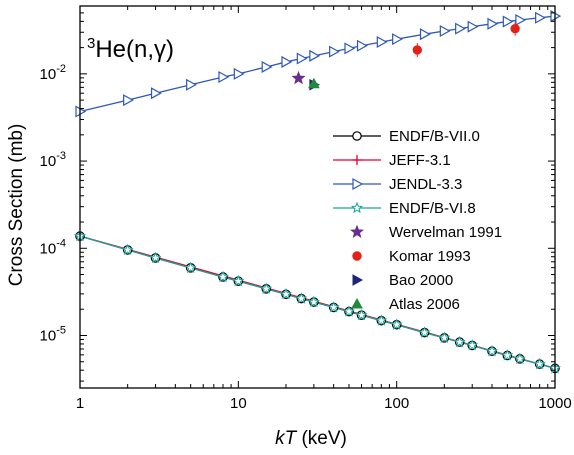 The image size is (574, 455). I want to click on x-axis-label: kT (keV), so click(311, 438).